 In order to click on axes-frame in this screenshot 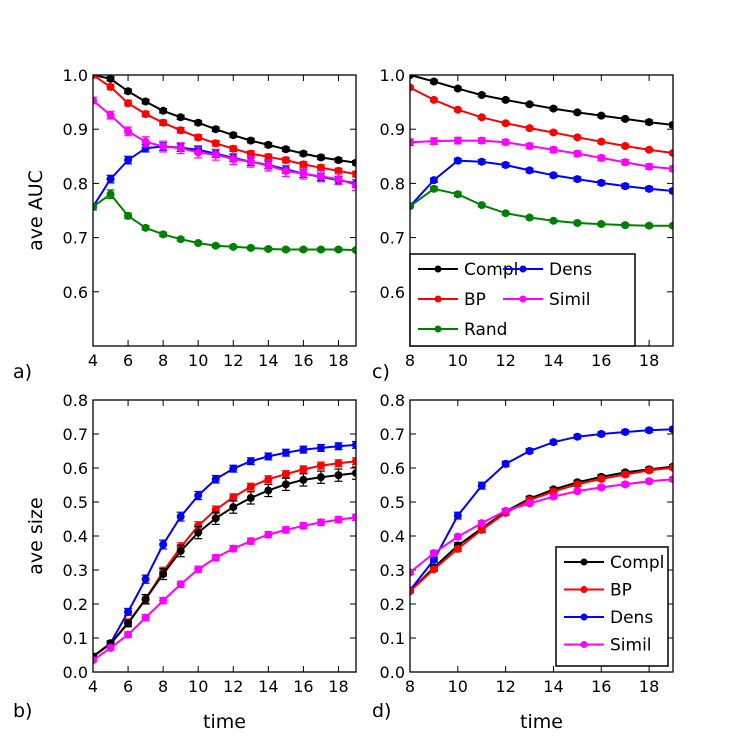, I will do `click(224, 536)`.